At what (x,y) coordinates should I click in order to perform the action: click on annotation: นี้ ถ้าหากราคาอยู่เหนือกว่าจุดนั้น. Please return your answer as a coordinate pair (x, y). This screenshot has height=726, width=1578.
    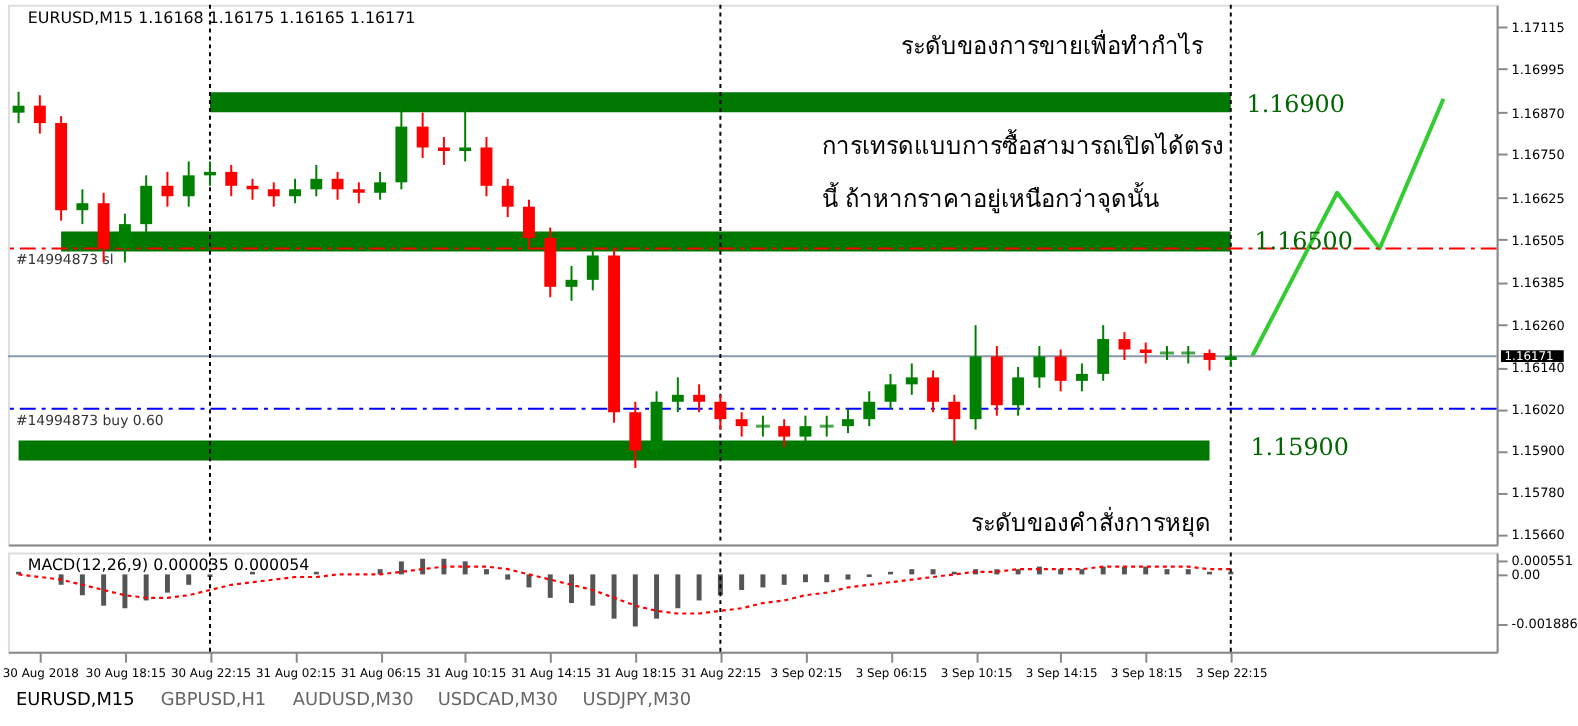
    Looking at the image, I should click on (990, 198).